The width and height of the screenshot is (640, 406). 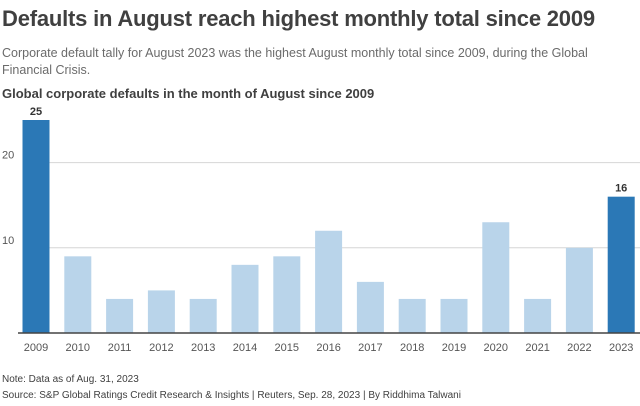 I want to click on x-tick-label-2011: 2011, so click(x=120, y=348).